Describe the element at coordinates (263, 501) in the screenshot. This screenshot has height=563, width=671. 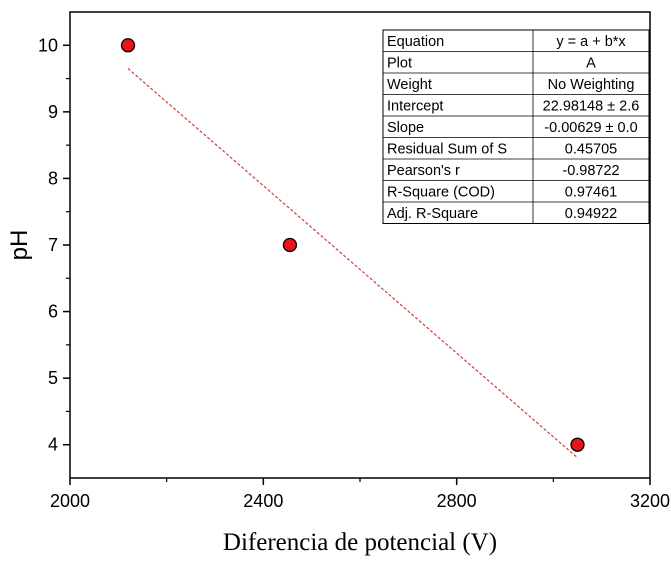
I see `x-tick-label: 2400` at that location.